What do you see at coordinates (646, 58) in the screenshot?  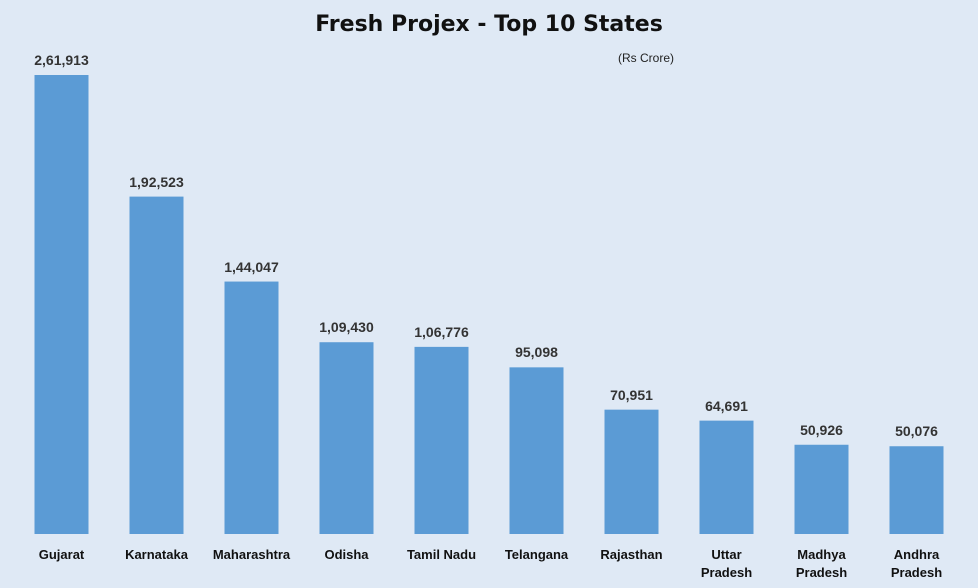 I see `chart-subtitle: (Rs Crore)` at bounding box center [646, 58].